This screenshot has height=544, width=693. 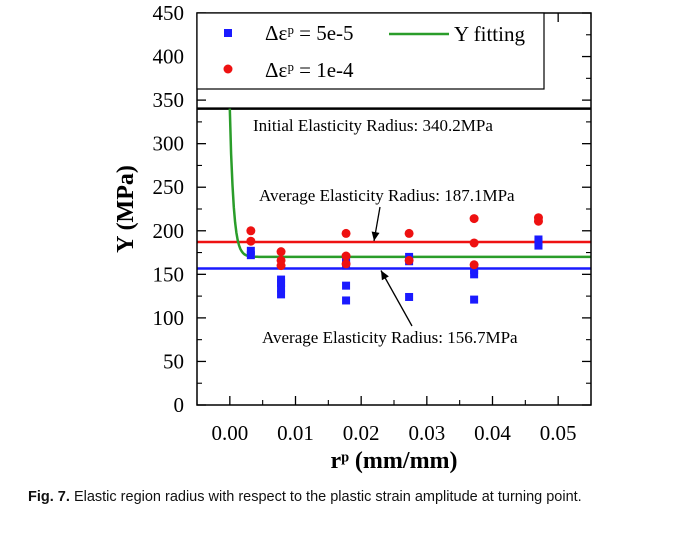 I want to click on legend-label-1e-4: Δεᵖ = 1e-4, so click(x=309, y=70).